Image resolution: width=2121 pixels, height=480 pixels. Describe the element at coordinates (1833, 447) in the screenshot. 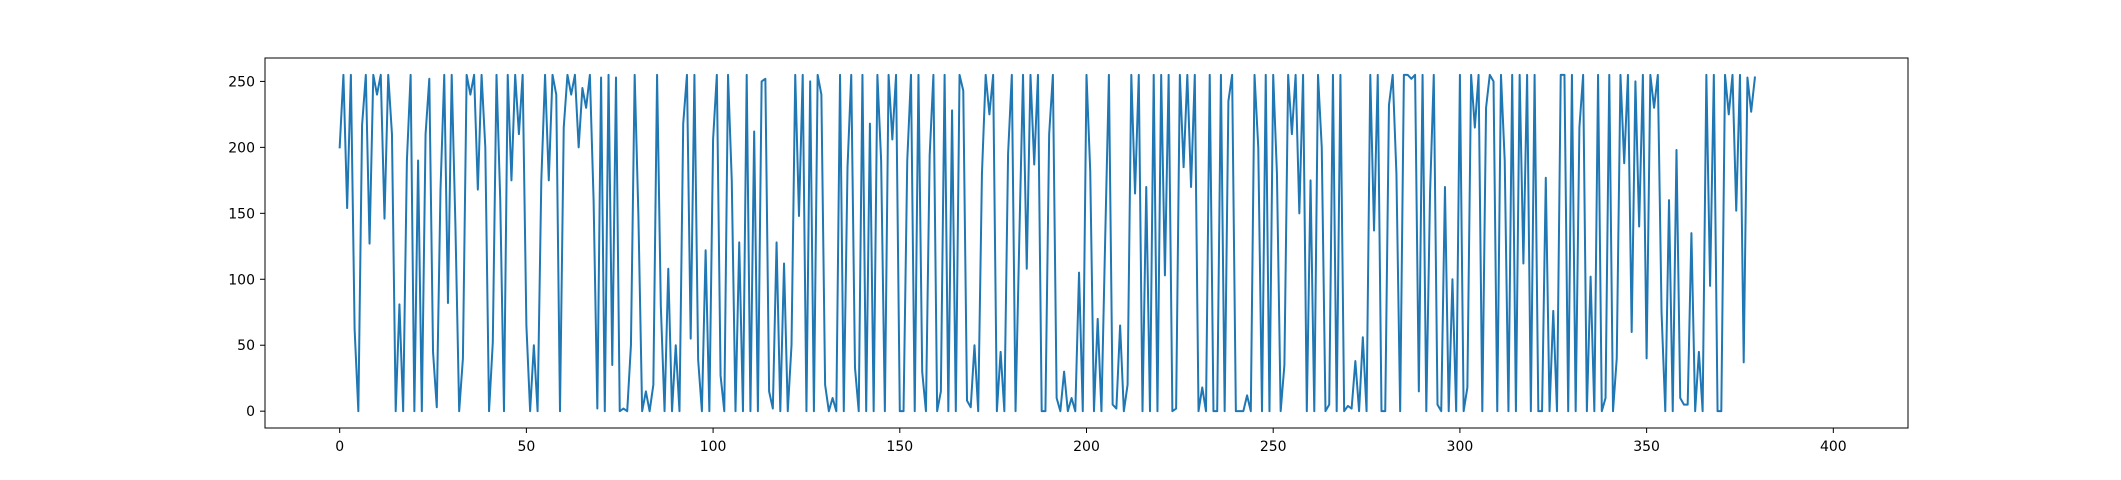

I see `x-tick-label: 400` at that location.